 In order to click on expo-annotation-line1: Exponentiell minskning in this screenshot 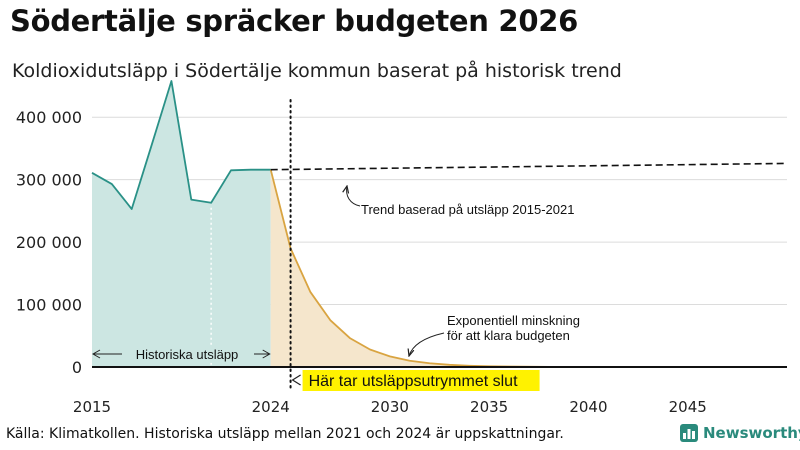, I will do `click(513, 320)`.